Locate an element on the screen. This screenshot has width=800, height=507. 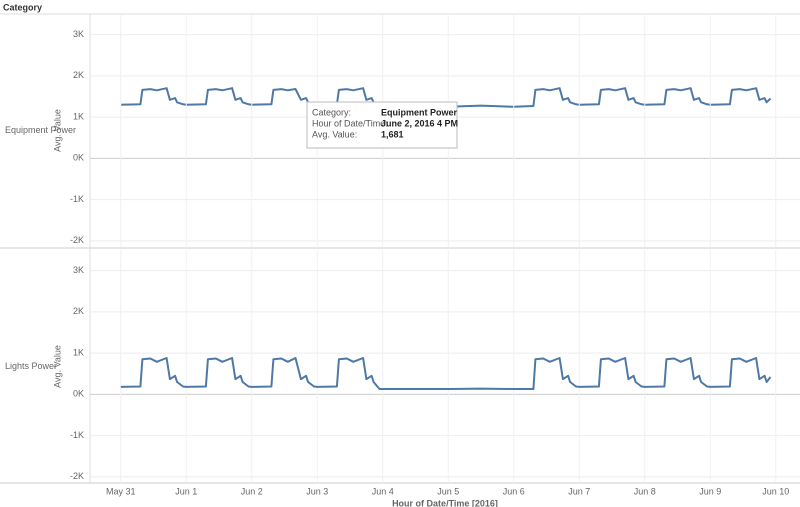
row-label: Lights Power is located at coordinates (31, 366).